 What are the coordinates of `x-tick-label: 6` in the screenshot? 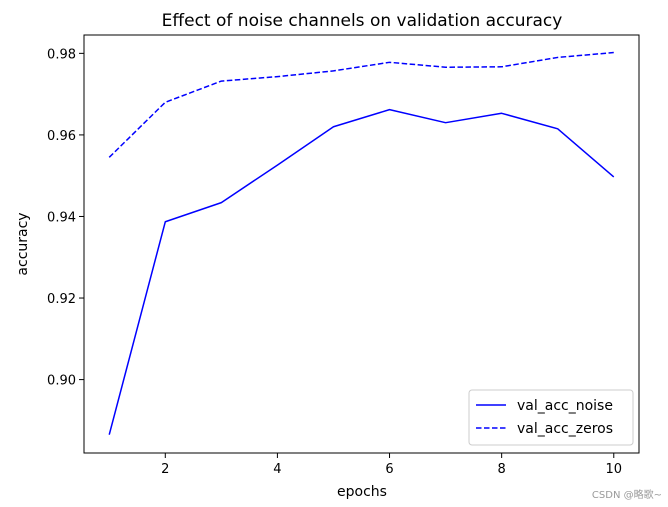 It's located at (389, 469).